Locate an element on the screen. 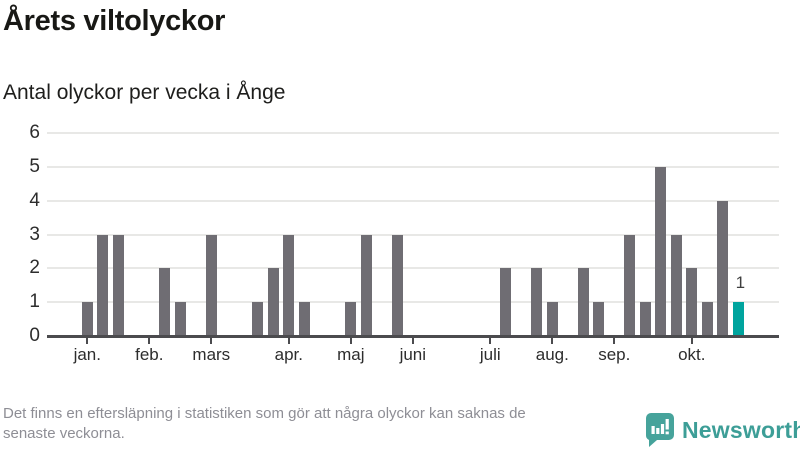 The image size is (800, 450). x-axis-tick-sep is located at coordinates (614, 341).